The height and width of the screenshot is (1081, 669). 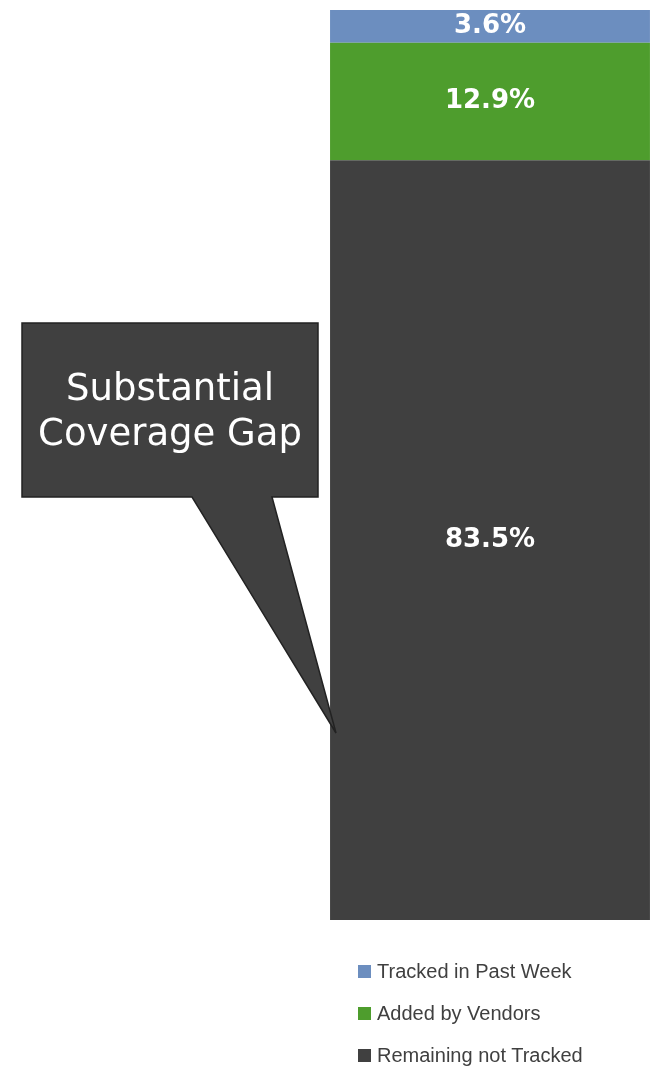 I want to click on data-label: 12.9%, so click(x=490, y=99).